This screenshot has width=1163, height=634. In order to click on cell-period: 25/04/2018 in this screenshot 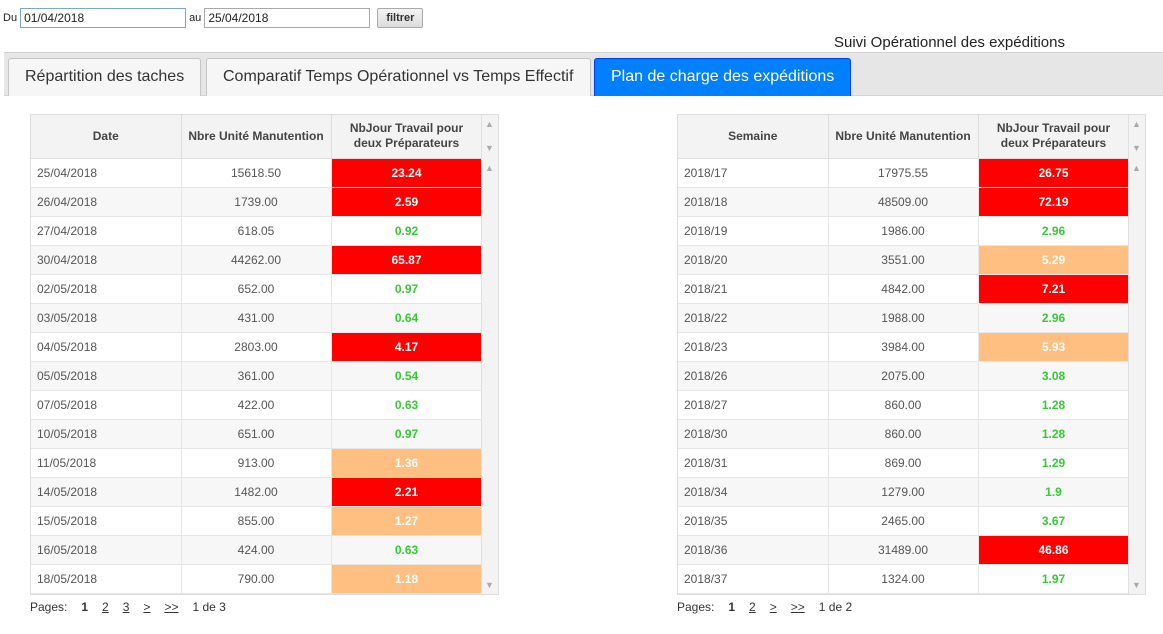, I will do `click(106, 173)`.